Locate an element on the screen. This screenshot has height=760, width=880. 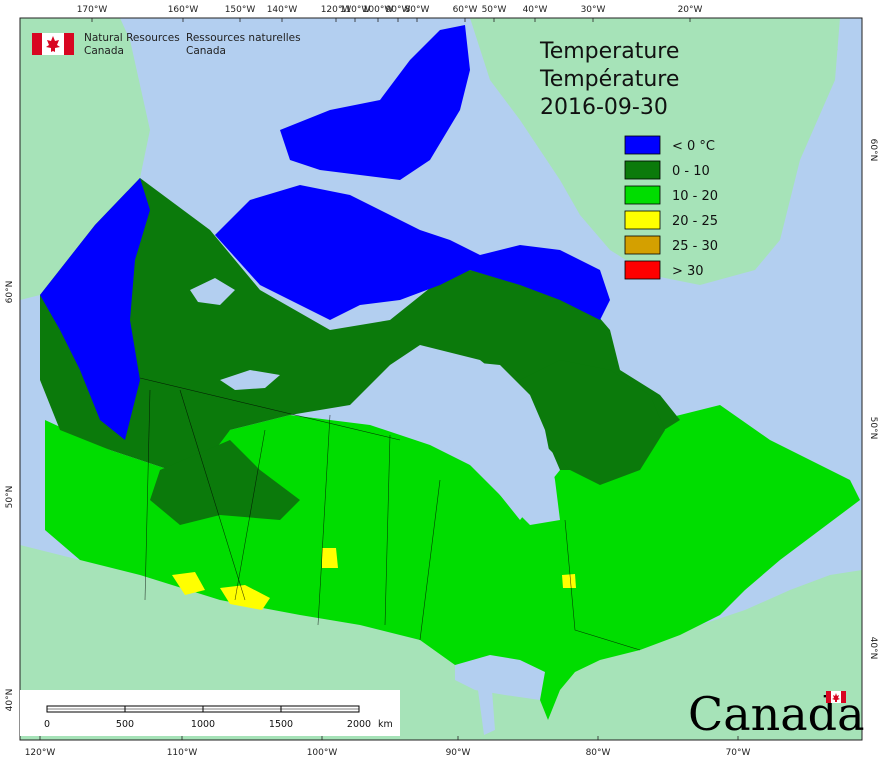
zone-0-10-quebec is located at coordinates (592, 422).